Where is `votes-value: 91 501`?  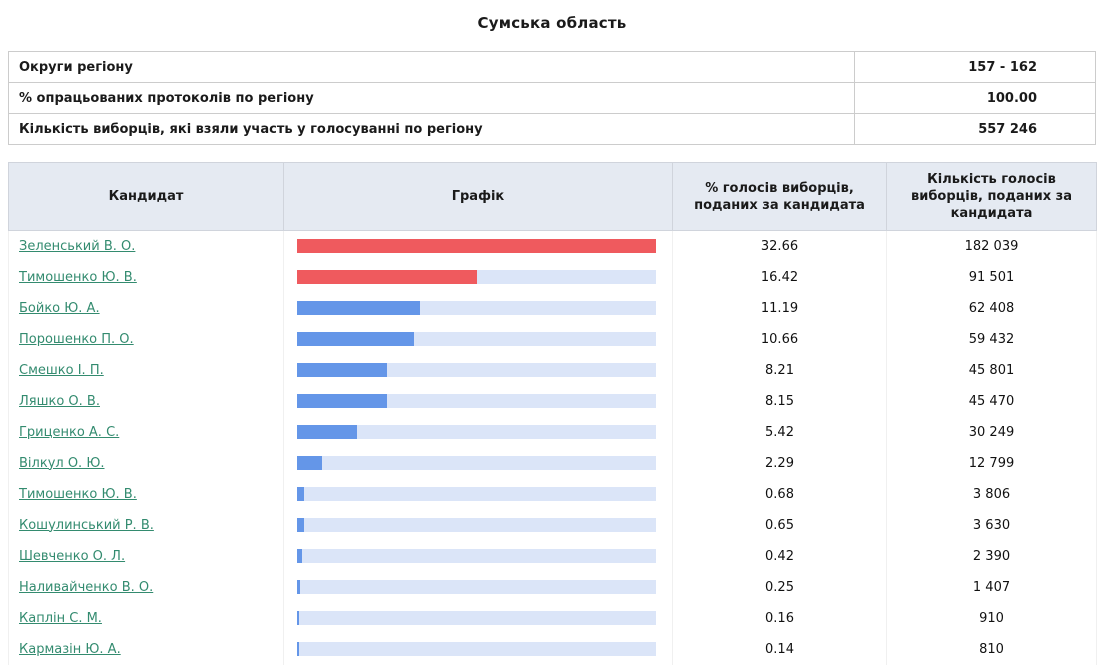
votes-value: 91 501 is located at coordinates (991, 277).